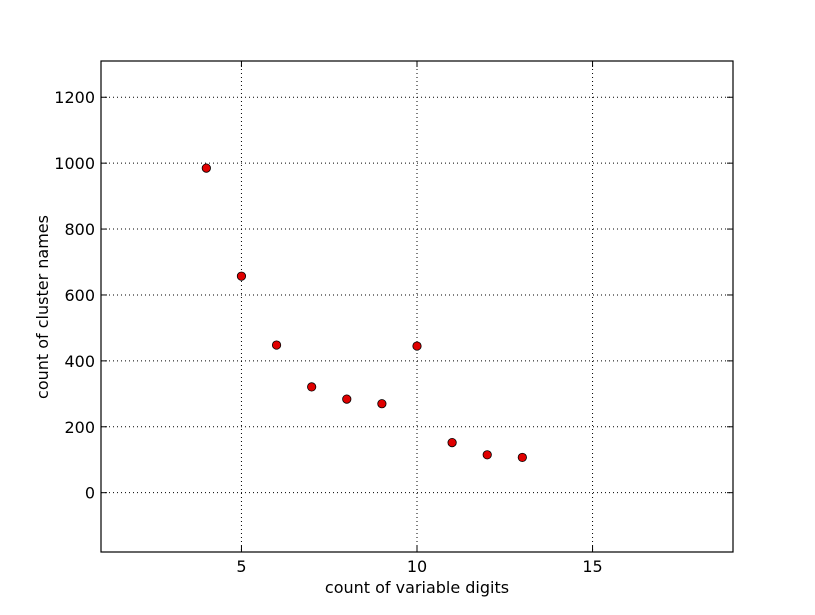  I want to click on x-tick-label: 5, so click(241, 566).